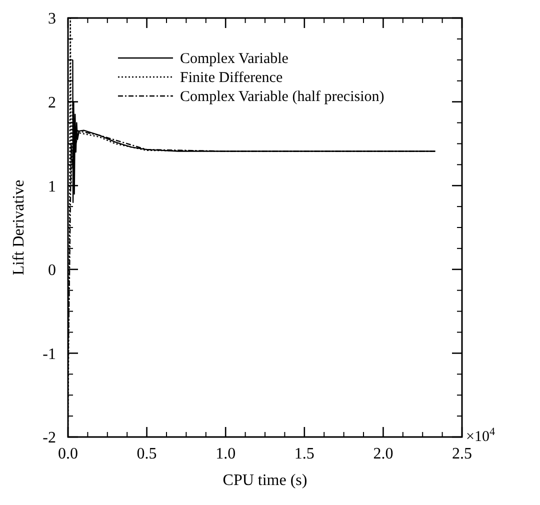 The height and width of the screenshot is (505, 540). Describe the element at coordinates (383, 453) in the screenshot. I see `x-tick-label: 2.0` at that location.